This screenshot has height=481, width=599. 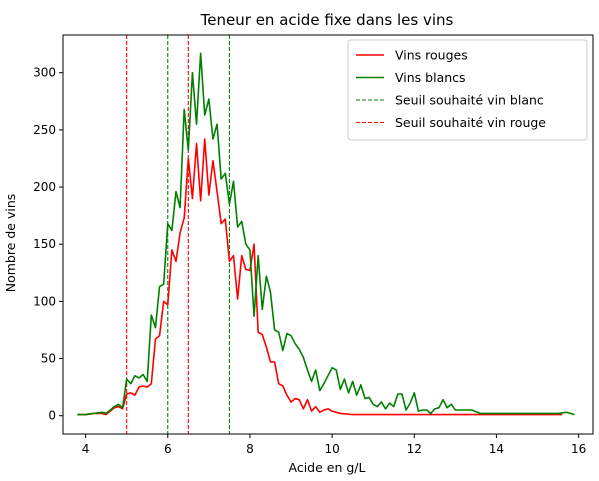 I want to click on y-tick-label: 150, so click(x=44, y=244).